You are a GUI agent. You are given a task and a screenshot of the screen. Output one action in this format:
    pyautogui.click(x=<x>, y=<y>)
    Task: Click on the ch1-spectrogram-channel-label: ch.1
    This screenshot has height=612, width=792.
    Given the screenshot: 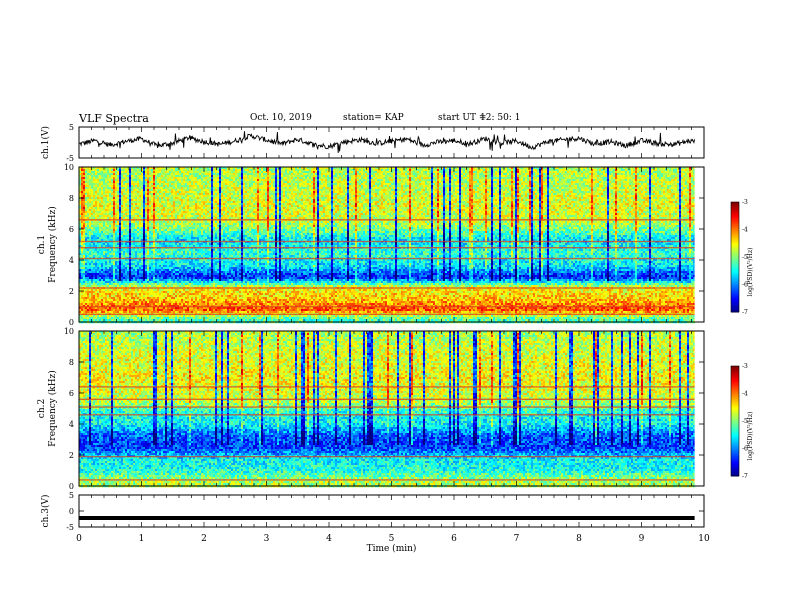 What is the action you would take?
    pyautogui.click(x=42, y=244)
    